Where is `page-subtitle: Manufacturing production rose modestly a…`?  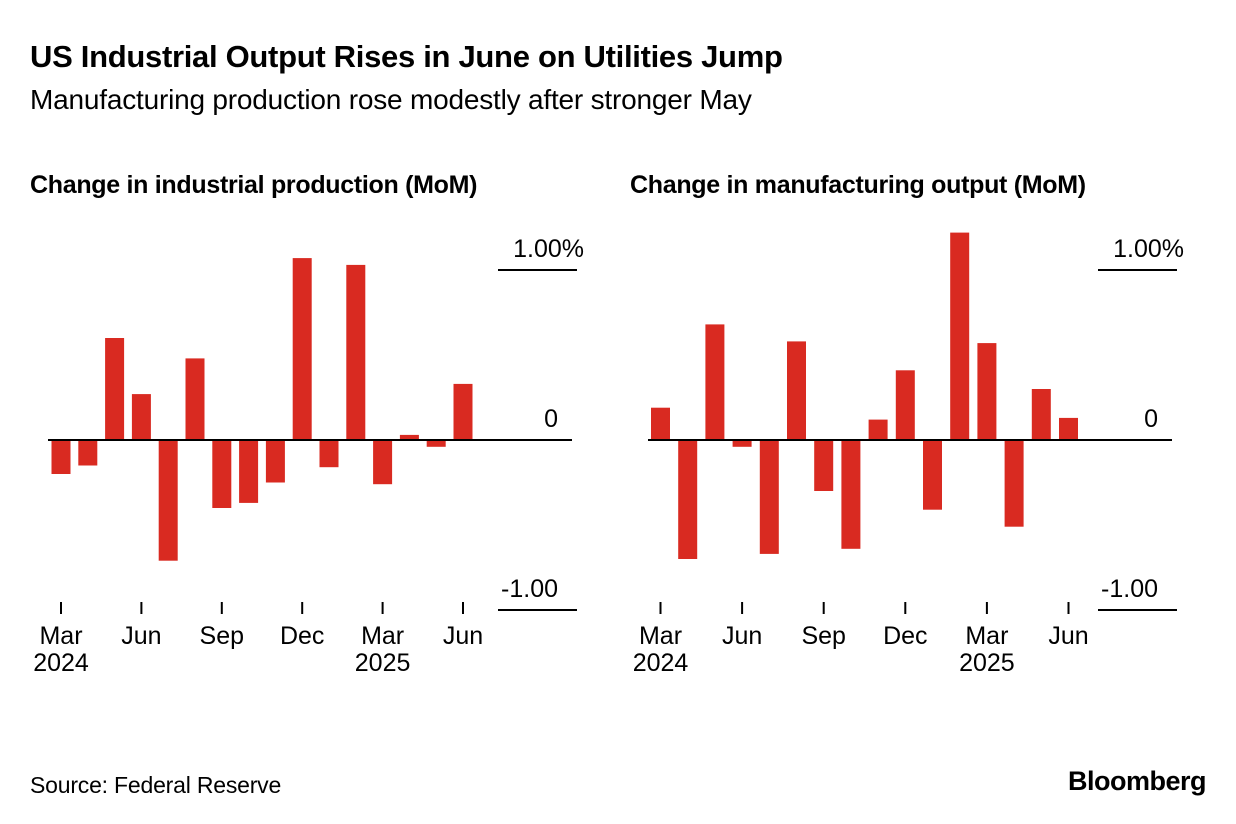
page-subtitle: Manufacturing production rose modestly a… is located at coordinates (391, 99).